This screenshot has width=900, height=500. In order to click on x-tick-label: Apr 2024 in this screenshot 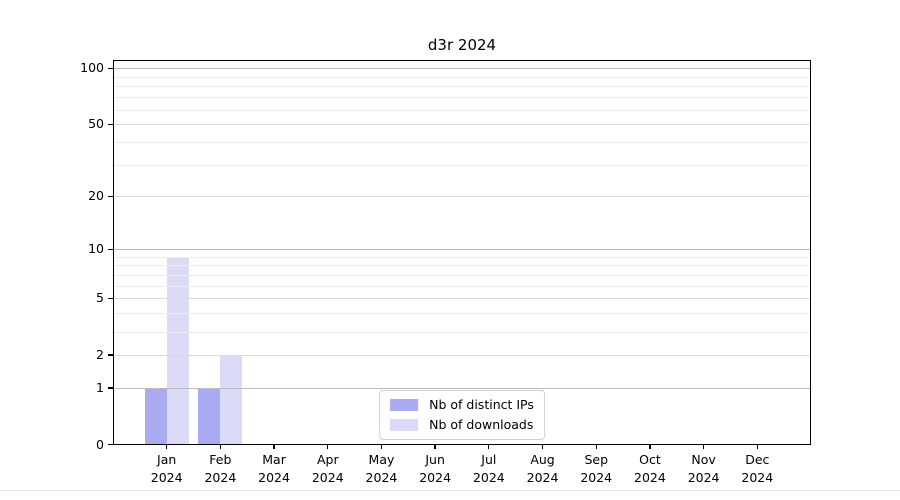, I will do `click(328, 468)`.